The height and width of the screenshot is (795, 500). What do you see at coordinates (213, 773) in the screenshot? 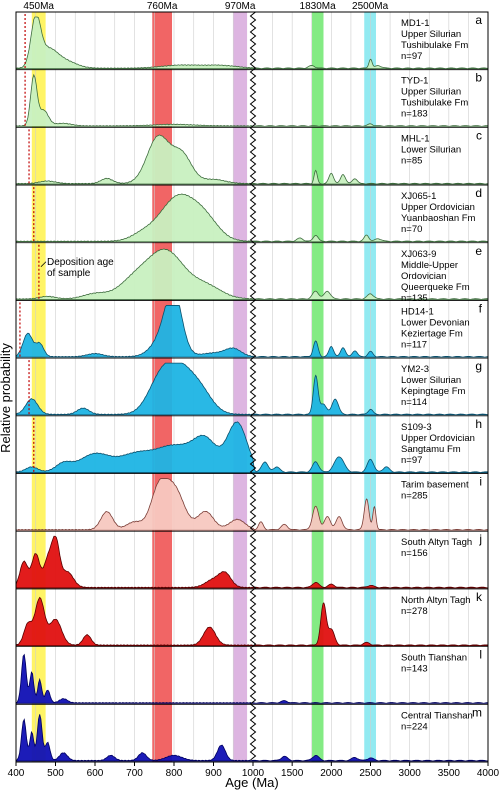
I see `x-tick-label-900: 900` at bounding box center [213, 773].